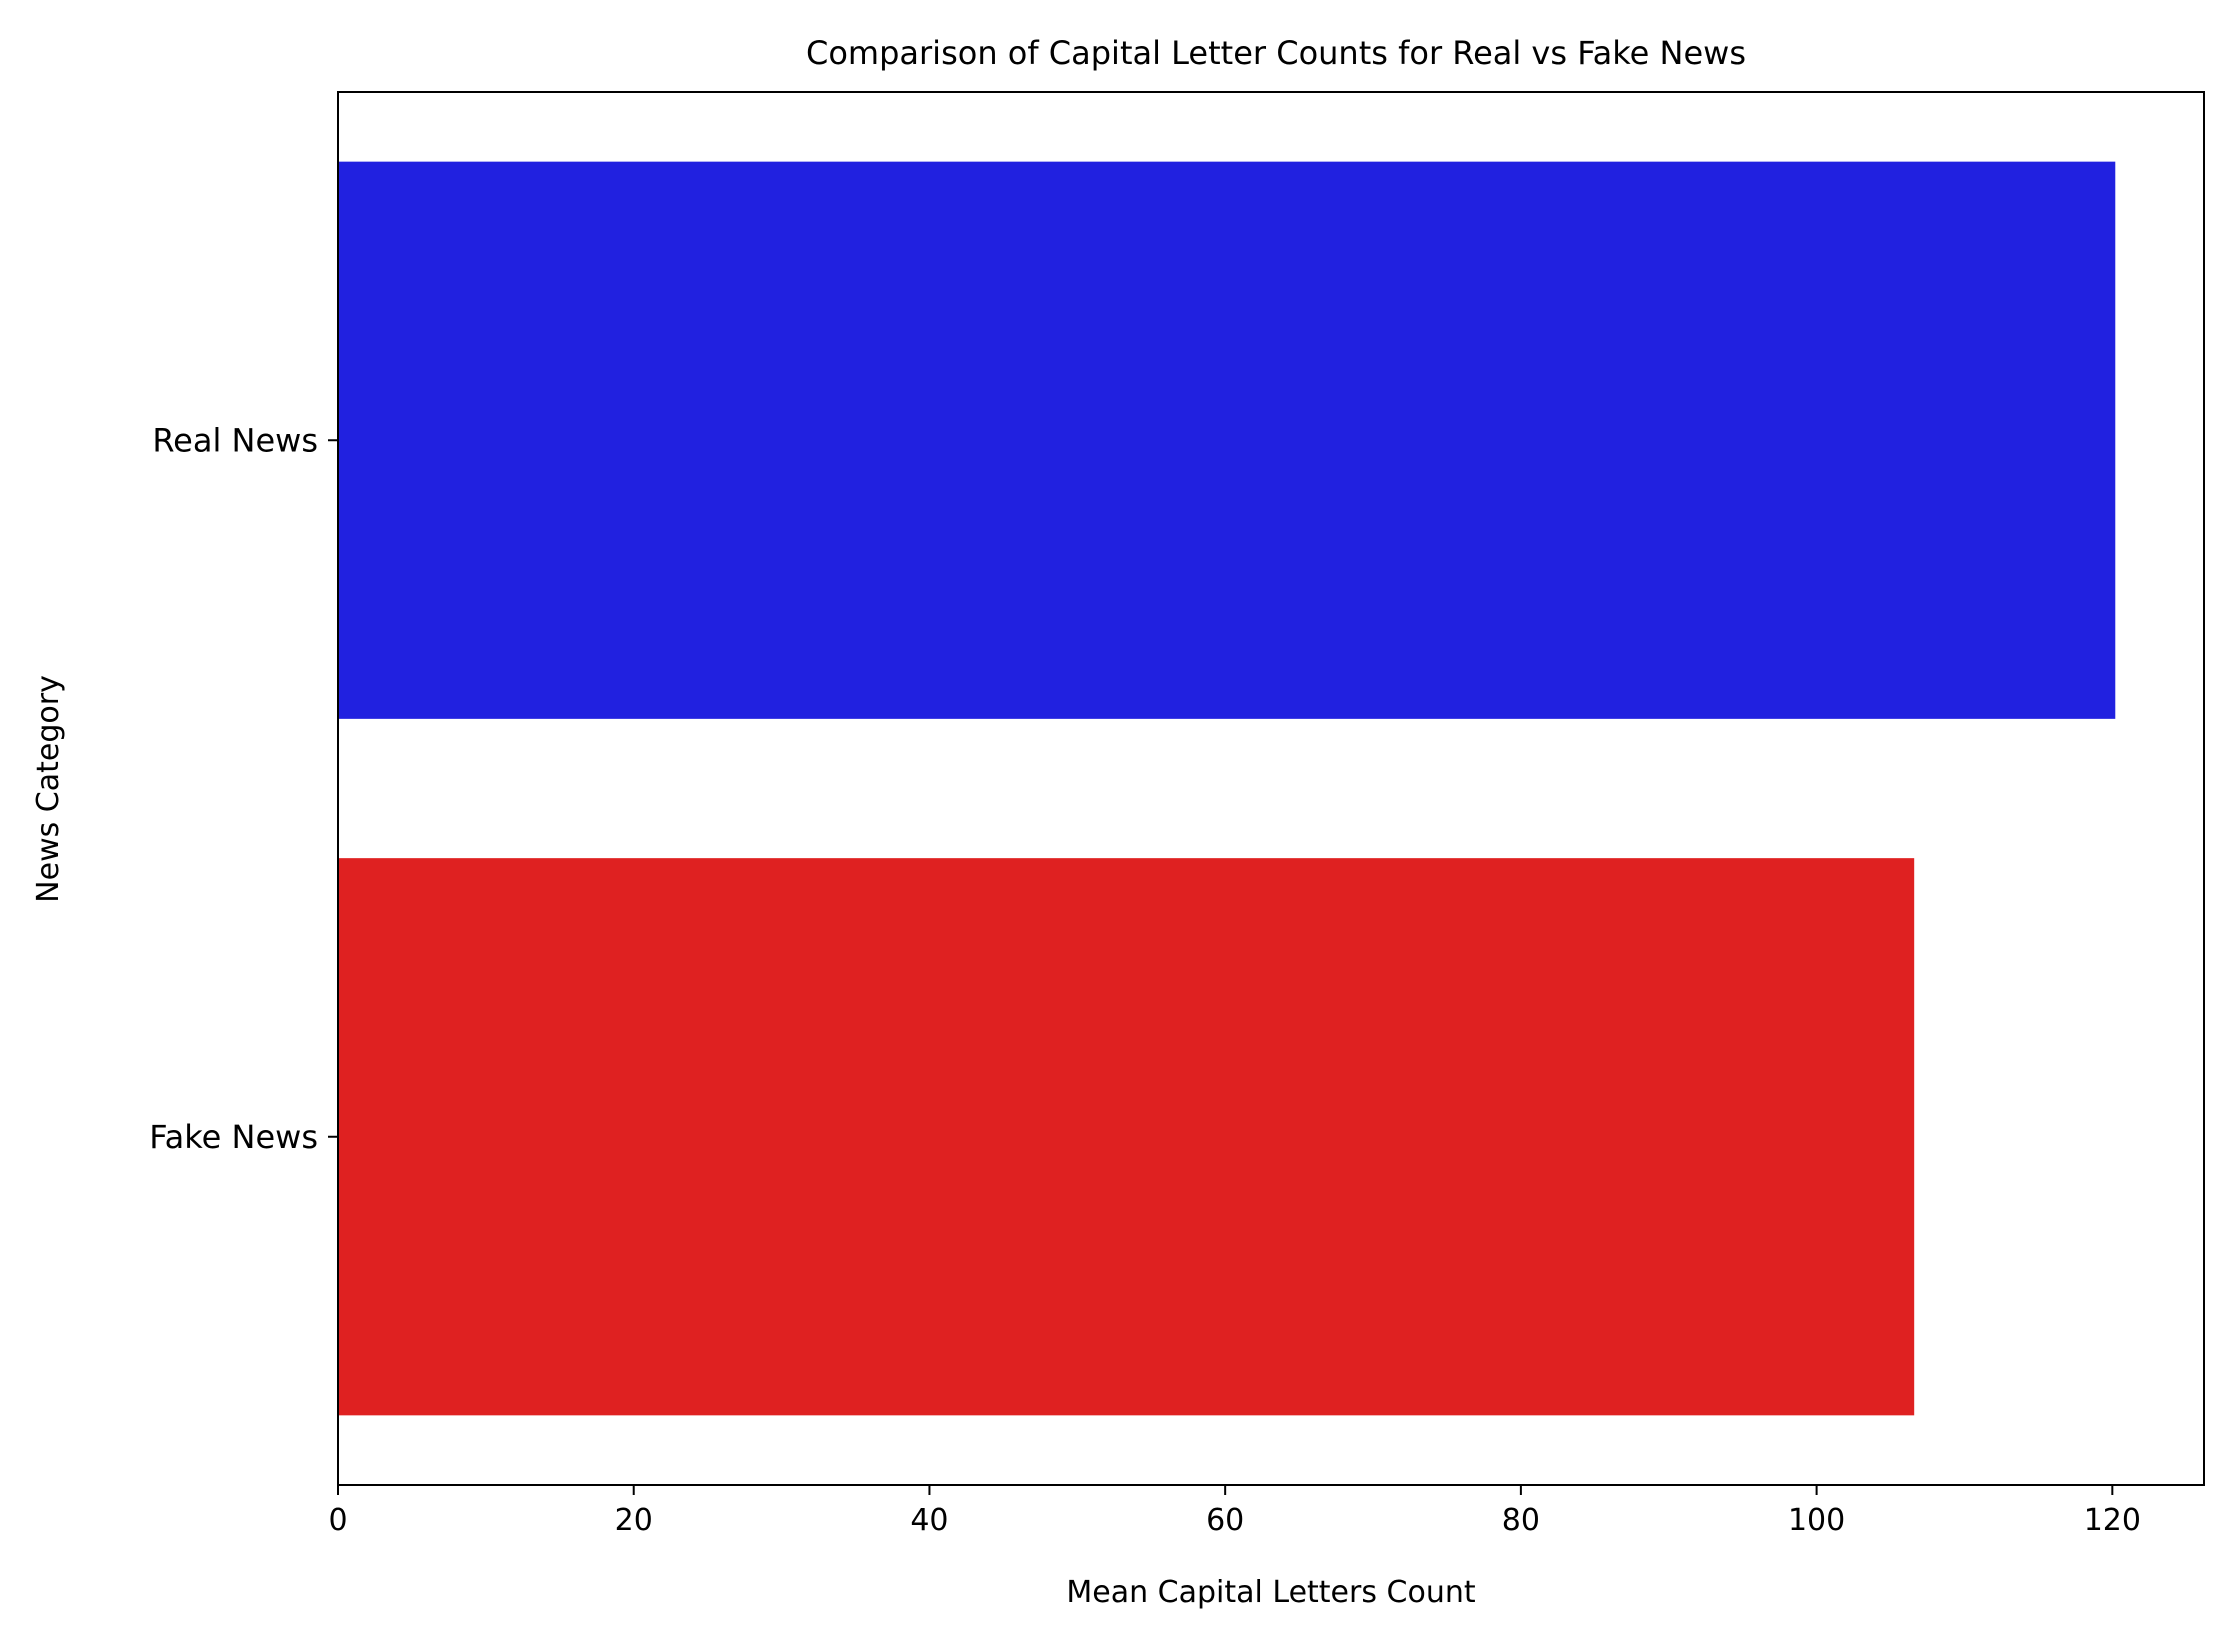  What do you see at coordinates (337, 1520) in the screenshot?
I see `x-tick-label: 0` at bounding box center [337, 1520].